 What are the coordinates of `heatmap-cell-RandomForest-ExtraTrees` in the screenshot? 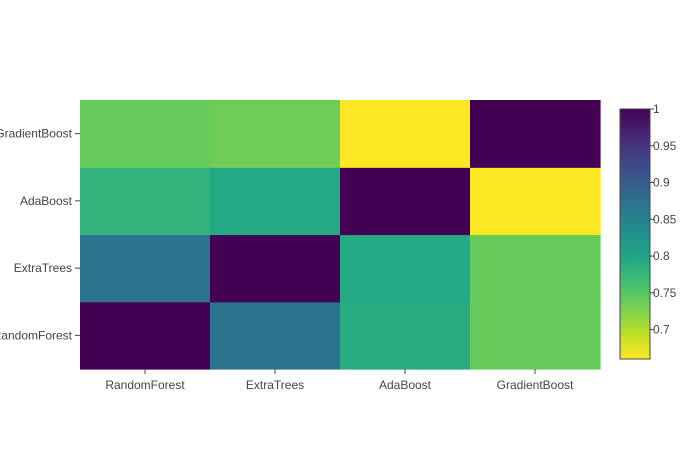 It's located at (275, 335).